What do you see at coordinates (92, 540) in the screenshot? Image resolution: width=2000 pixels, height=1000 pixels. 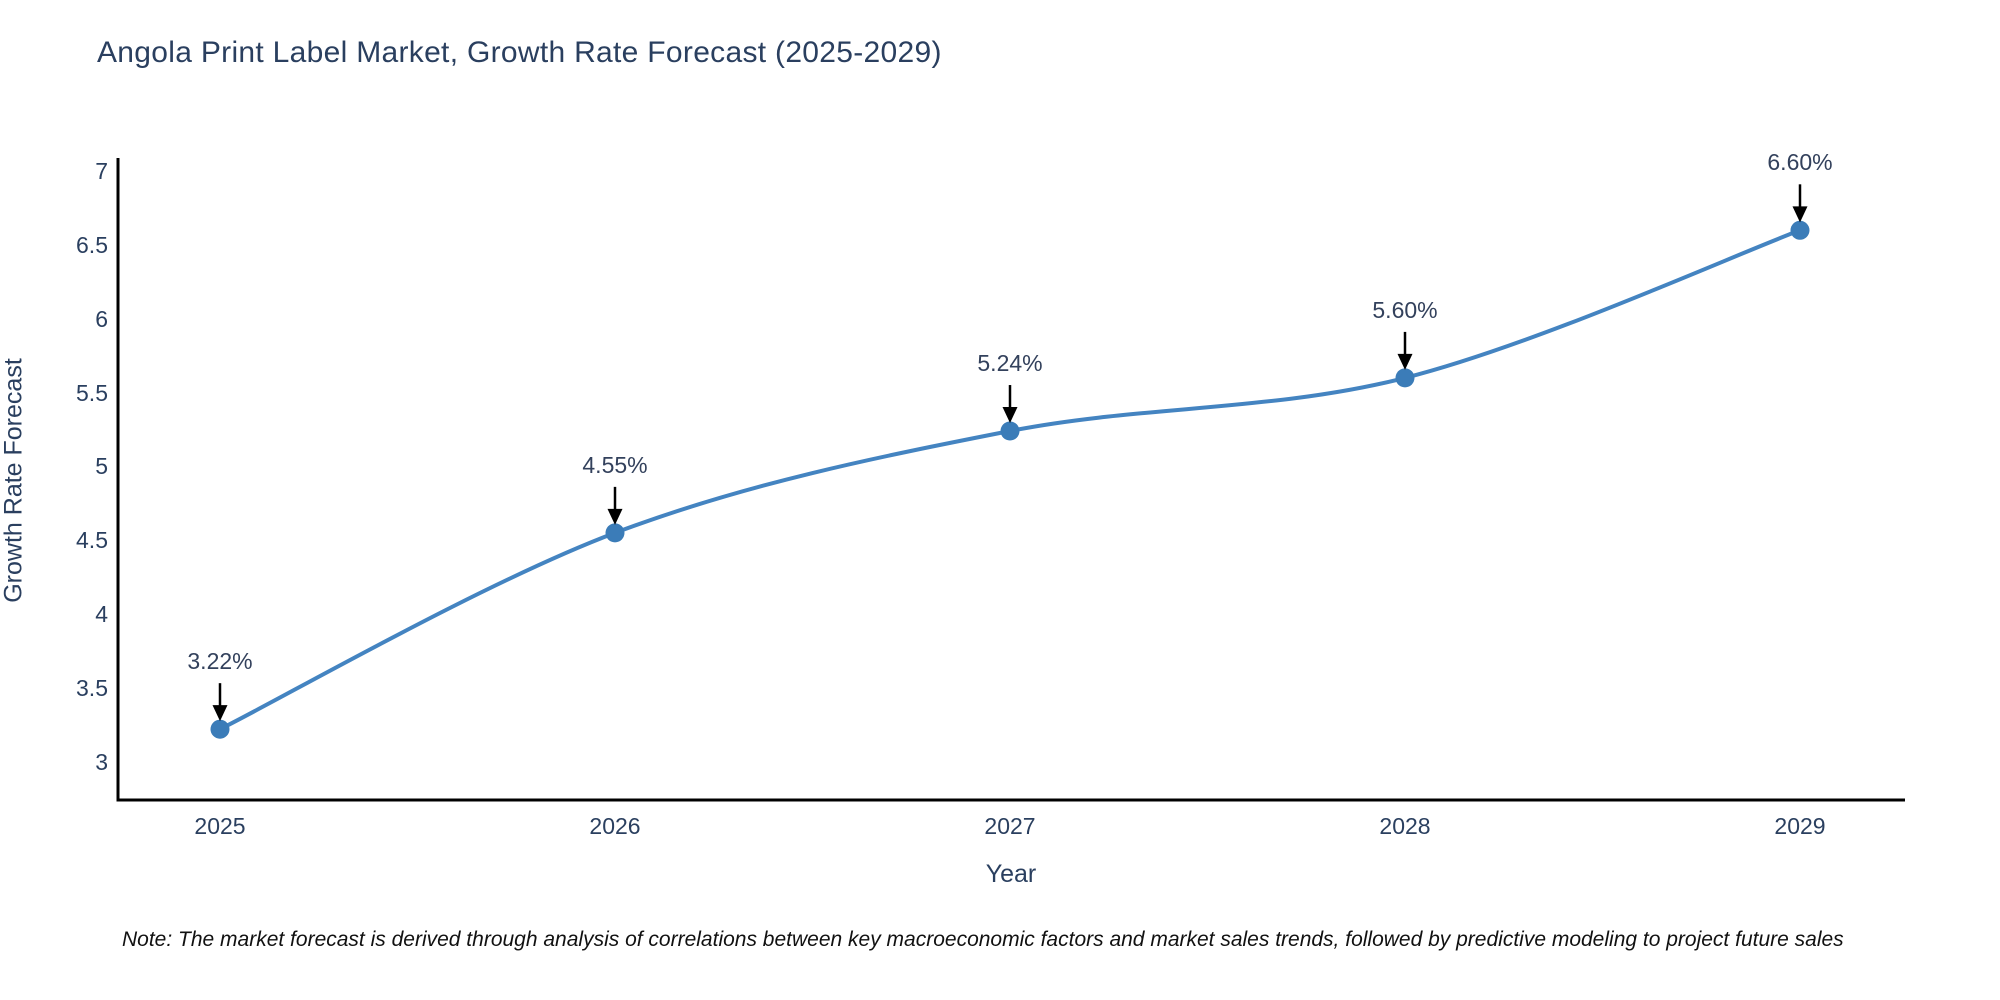 I see `y-tick-label: 4.5` at bounding box center [92, 540].